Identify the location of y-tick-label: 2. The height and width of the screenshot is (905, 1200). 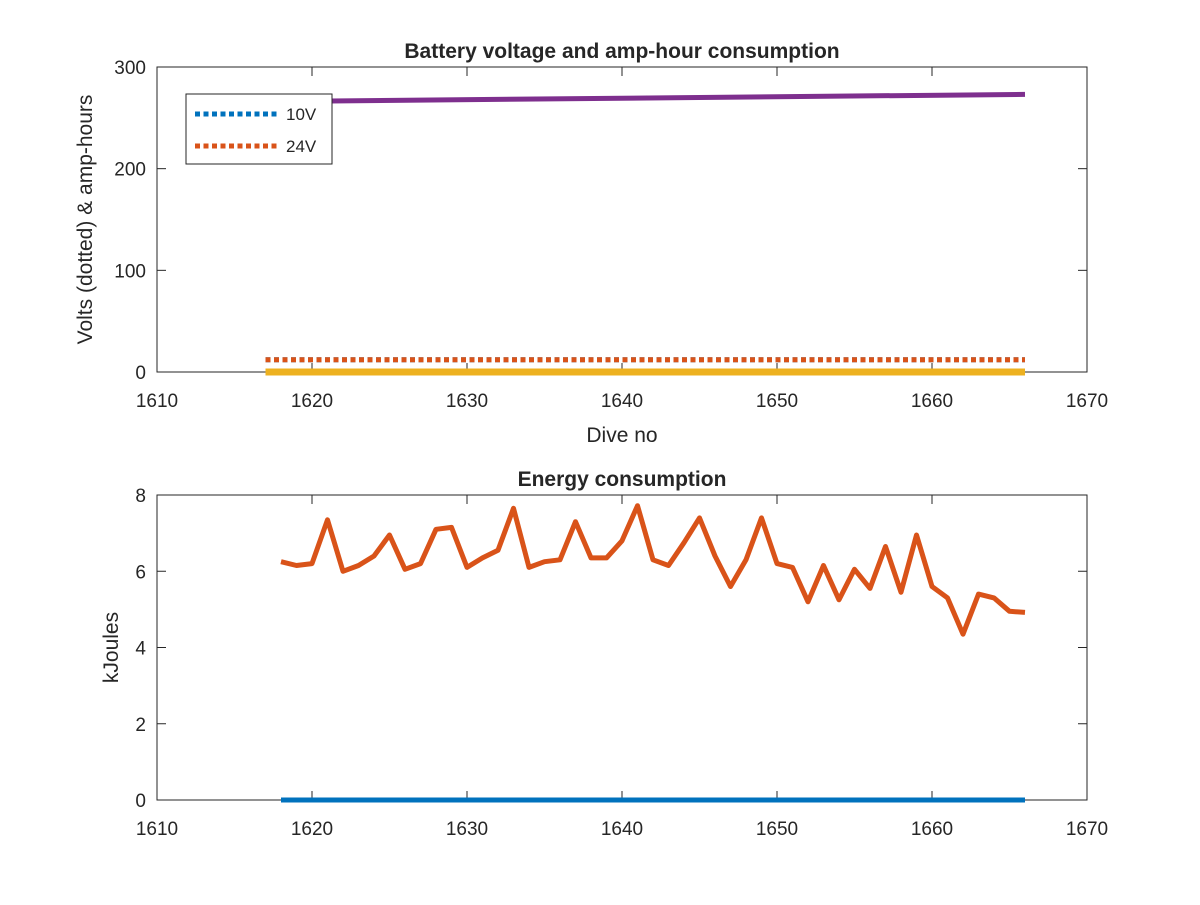
(140, 725).